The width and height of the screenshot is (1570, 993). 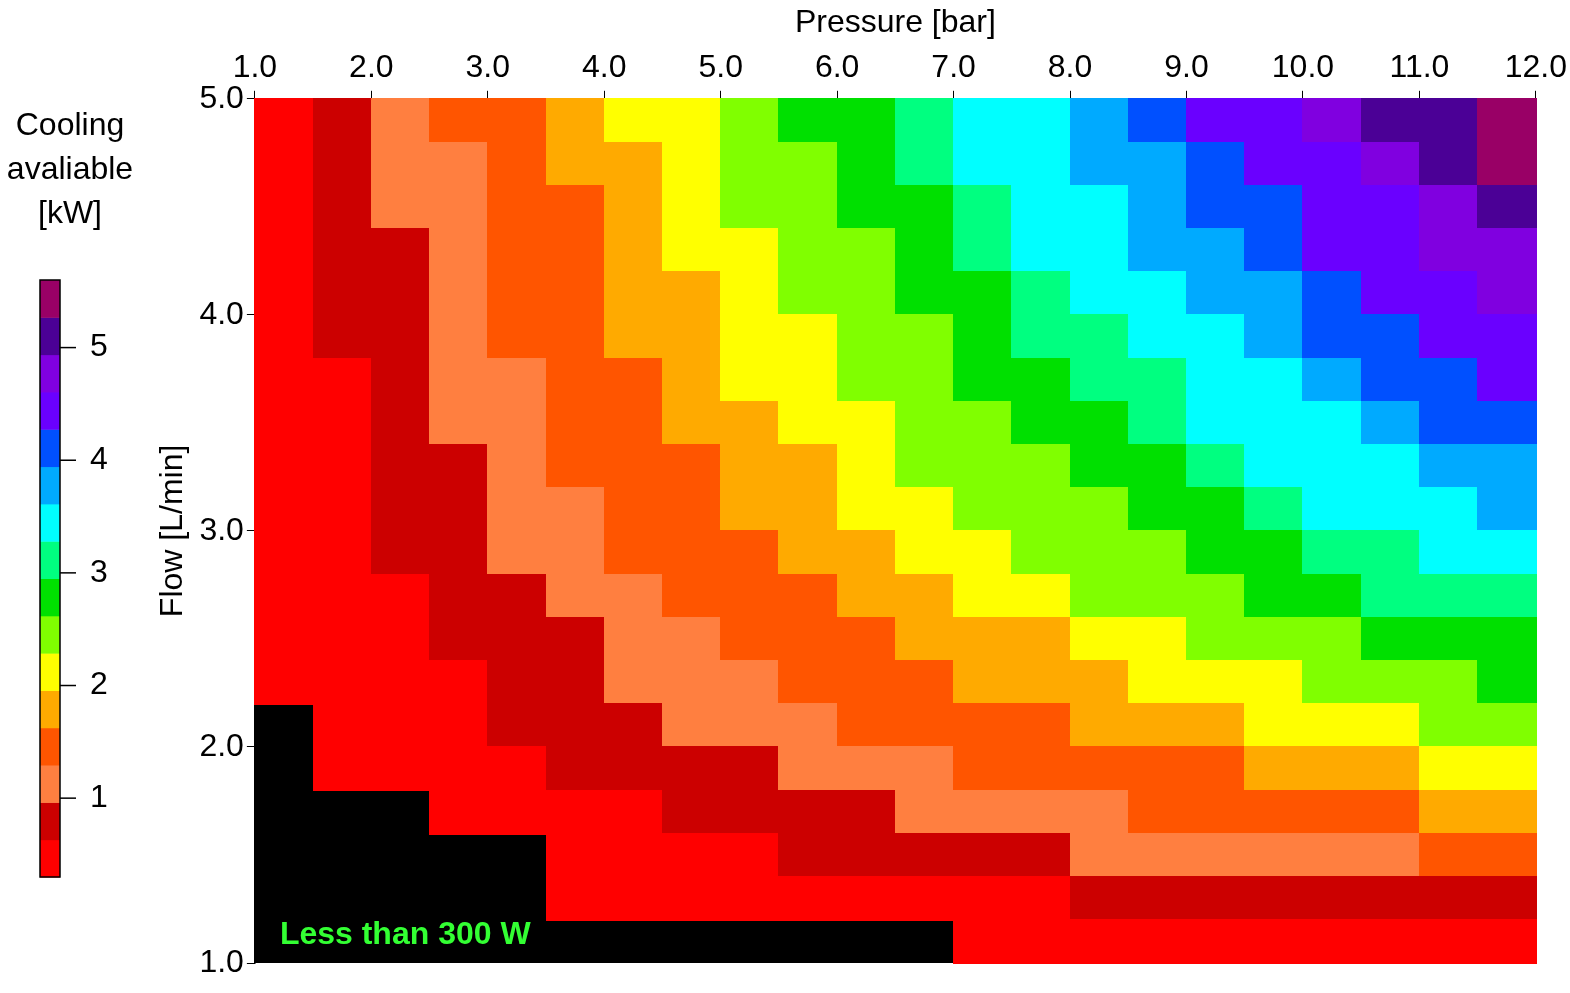 What do you see at coordinates (953, 66) in the screenshot?
I see `x-tick-label: 7.0` at bounding box center [953, 66].